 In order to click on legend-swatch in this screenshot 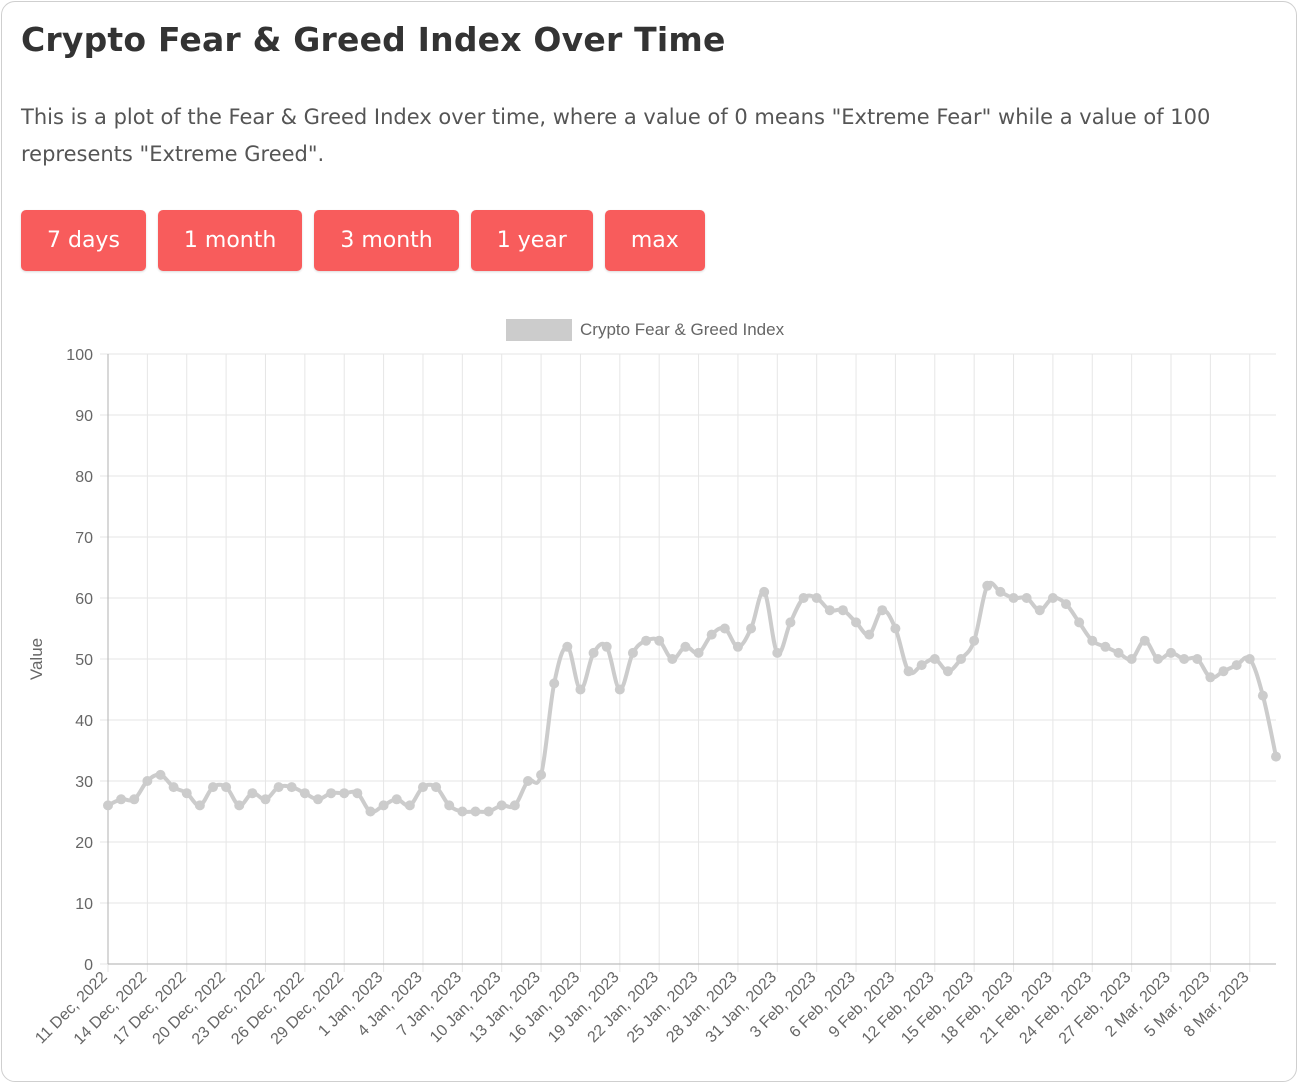, I will do `click(539, 330)`.